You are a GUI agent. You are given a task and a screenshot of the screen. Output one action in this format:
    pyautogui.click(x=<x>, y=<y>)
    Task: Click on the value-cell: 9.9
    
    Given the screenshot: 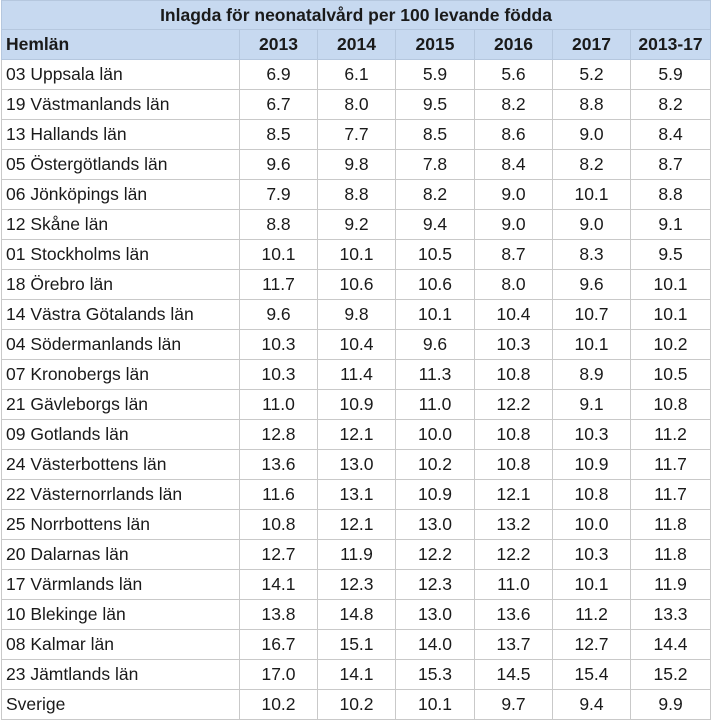 What is the action you would take?
    pyautogui.click(x=670, y=704)
    